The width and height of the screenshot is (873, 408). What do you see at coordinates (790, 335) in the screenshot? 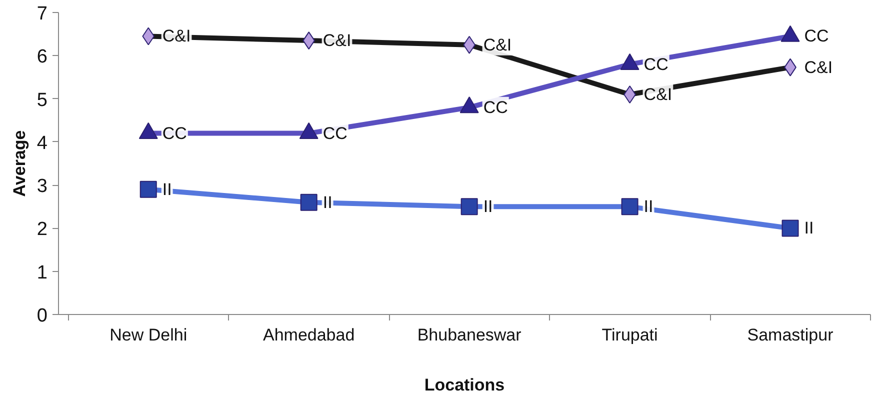
I see `x-tick-label: Samastipur` at bounding box center [790, 335].